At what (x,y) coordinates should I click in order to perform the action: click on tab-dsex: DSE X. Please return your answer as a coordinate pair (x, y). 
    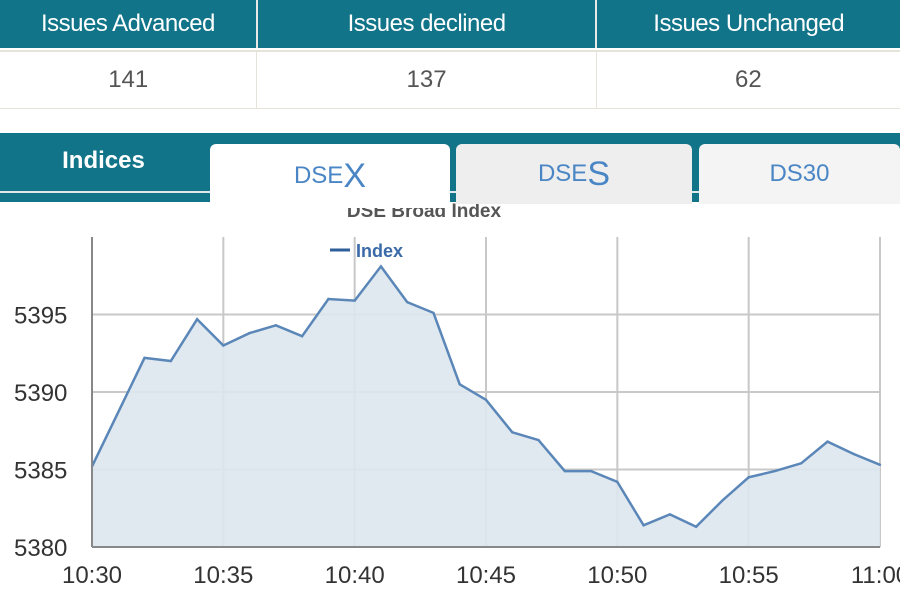
    Looking at the image, I should click on (330, 176).